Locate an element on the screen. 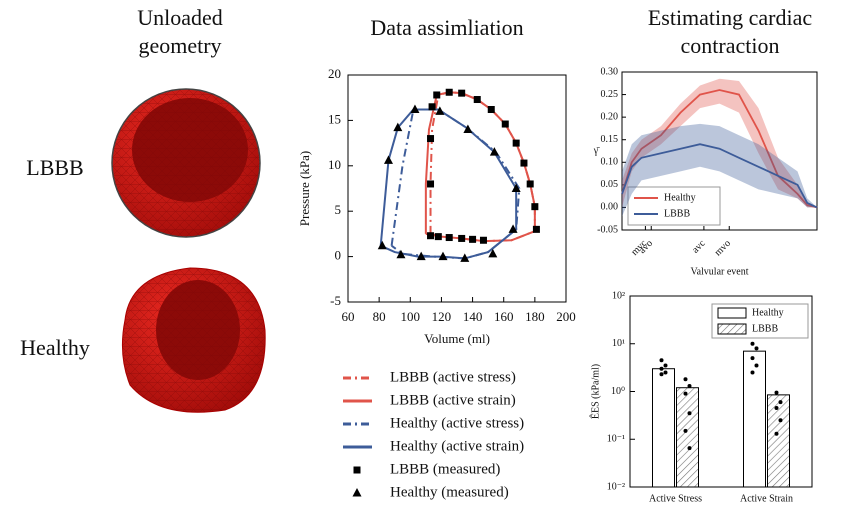 The width and height of the screenshot is (841, 506). legend-label: LBBB (active stress) is located at coordinates (453, 377).